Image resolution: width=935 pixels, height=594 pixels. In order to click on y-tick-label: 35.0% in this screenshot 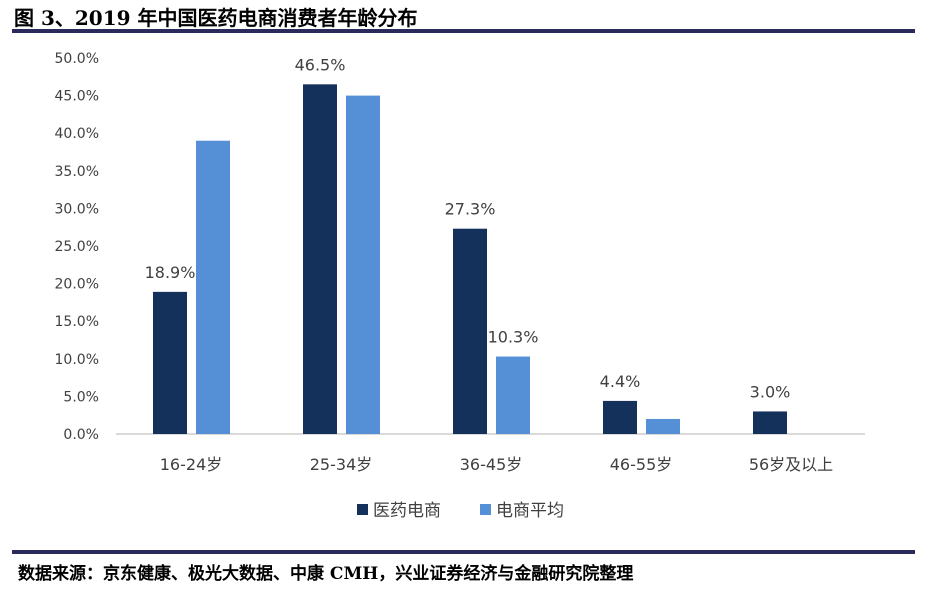, I will do `click(77, 172)`.